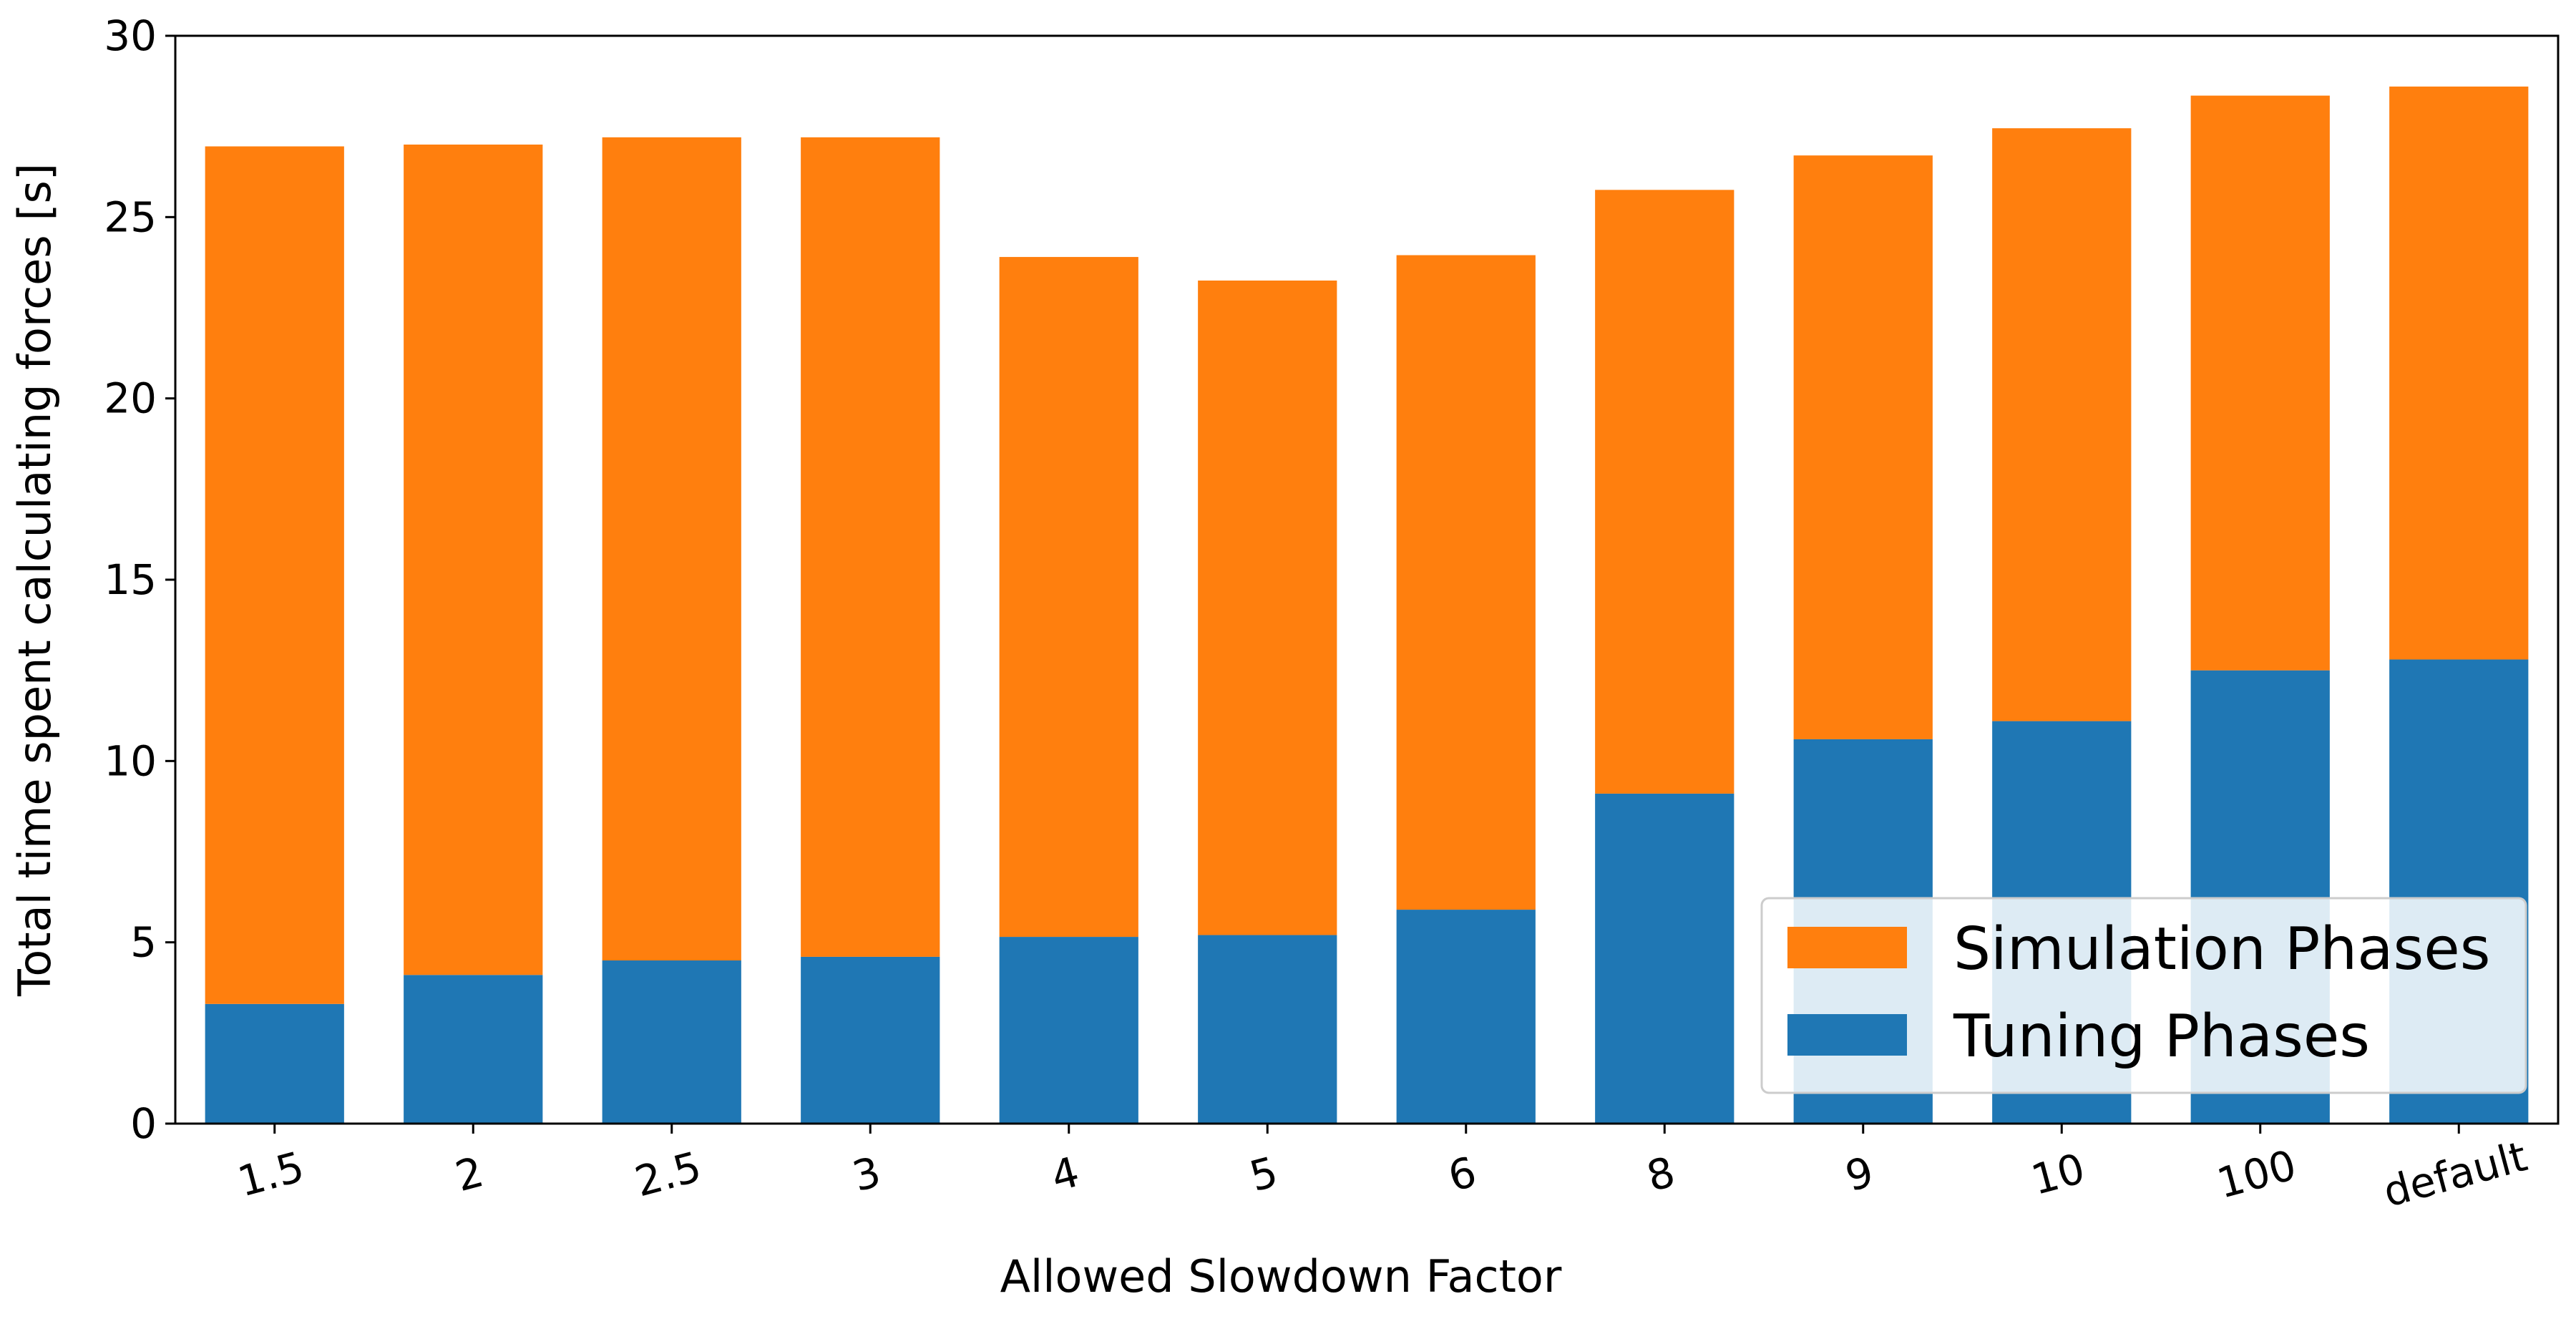 Image resolution: width=2576 pixels, height=1324 pixels. Describe the element at coordinates (130, 579) in the screenshot. I see `y-tick-label: 15` at that location.